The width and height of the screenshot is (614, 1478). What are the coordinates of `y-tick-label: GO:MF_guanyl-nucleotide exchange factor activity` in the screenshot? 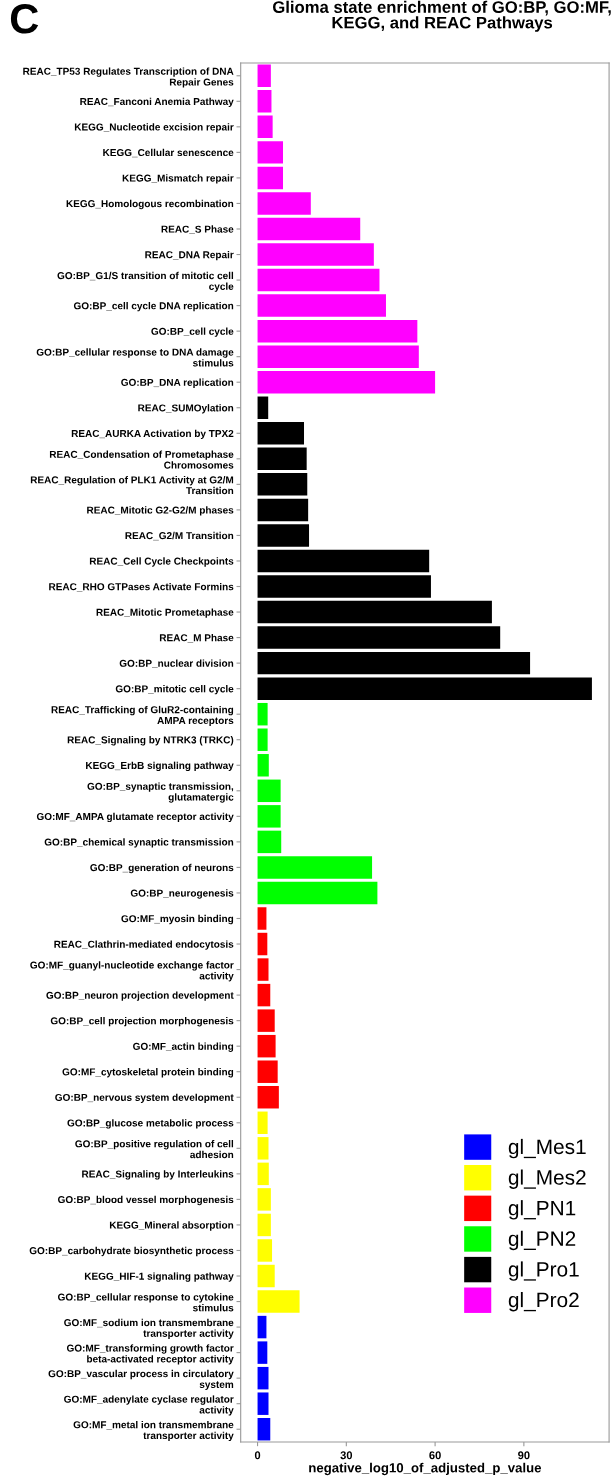 It's located at (132, 971).